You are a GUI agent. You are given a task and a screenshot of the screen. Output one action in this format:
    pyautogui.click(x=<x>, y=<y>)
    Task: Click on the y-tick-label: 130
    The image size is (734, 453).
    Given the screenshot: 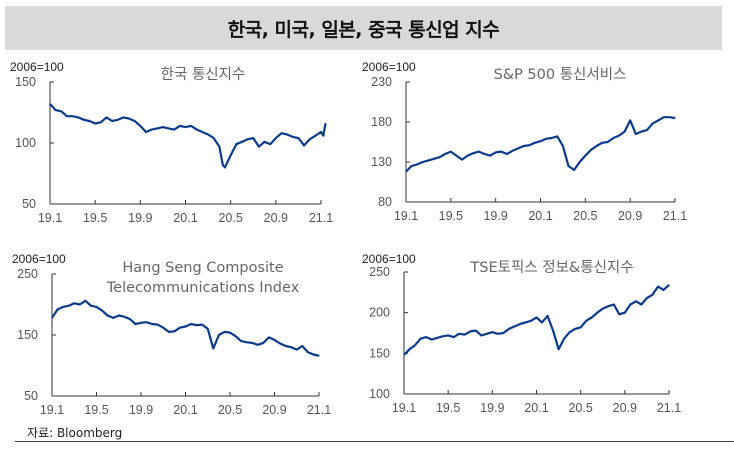 What is the action you would take?
    pyautogui.click(x=381, y=162)
    